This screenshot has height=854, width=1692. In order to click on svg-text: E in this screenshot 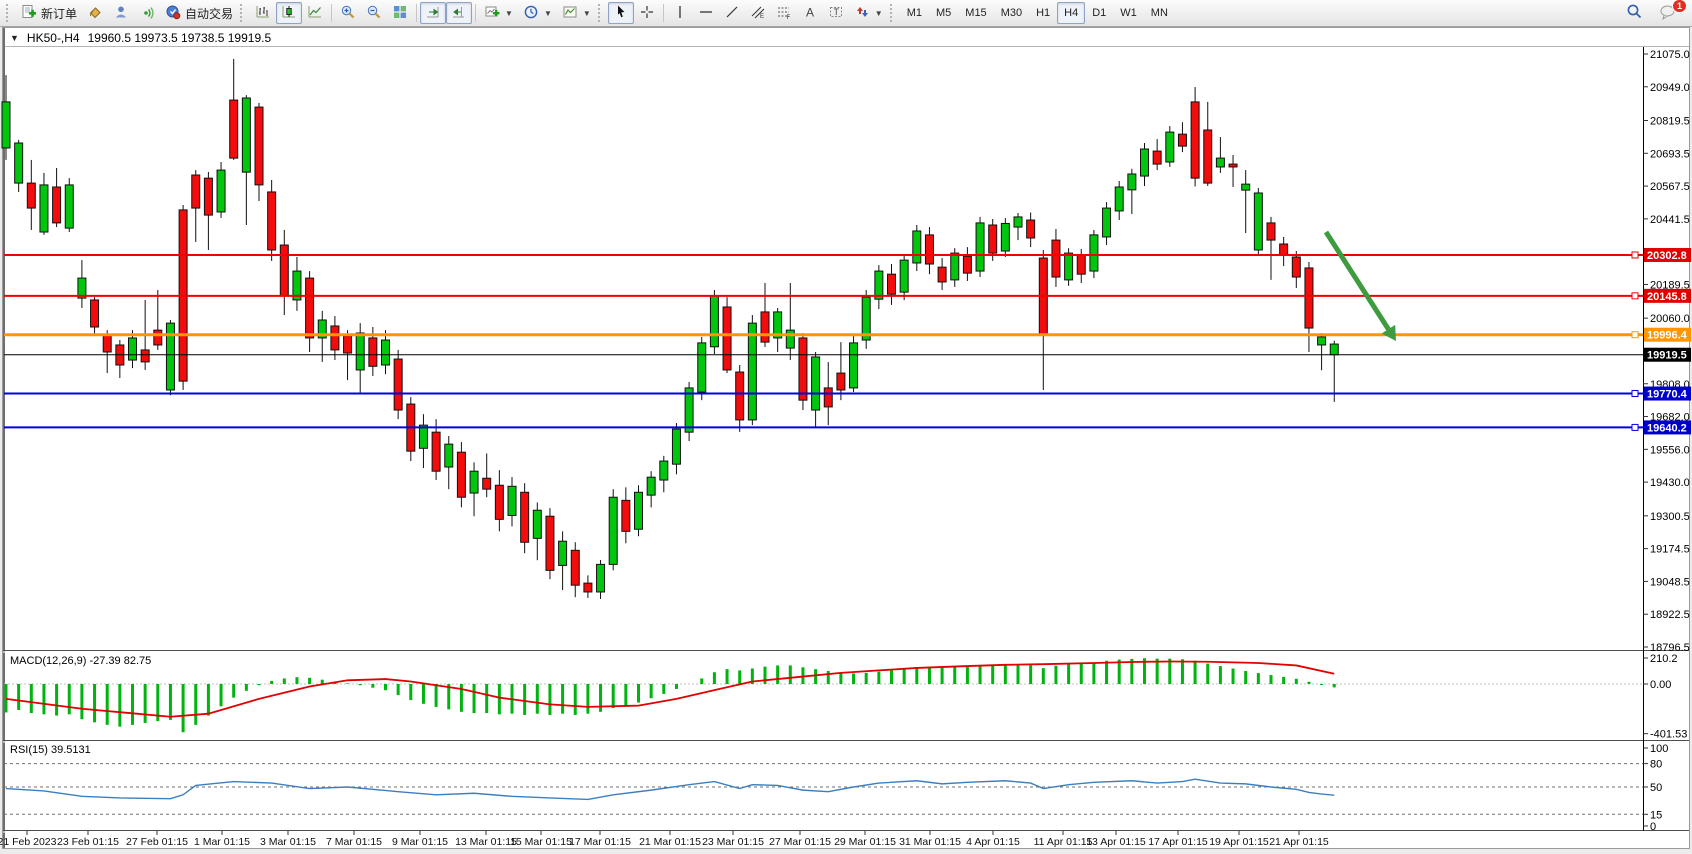, I will do `click(762, 17)`.